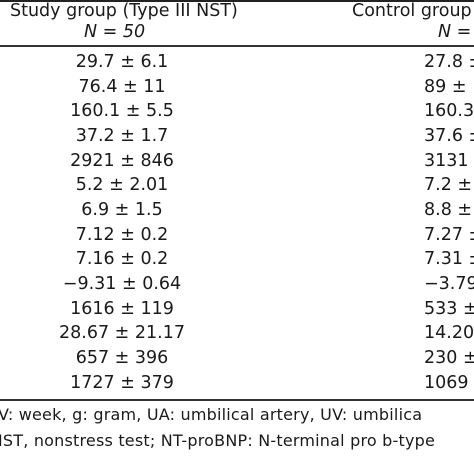 Image resolution: width=474 pixels, height=474 pixels. What do you see at coordinates (449, 259) in the screenshot?
I see `control-cell: 7.31 ±` at bounding box center [449, 259].